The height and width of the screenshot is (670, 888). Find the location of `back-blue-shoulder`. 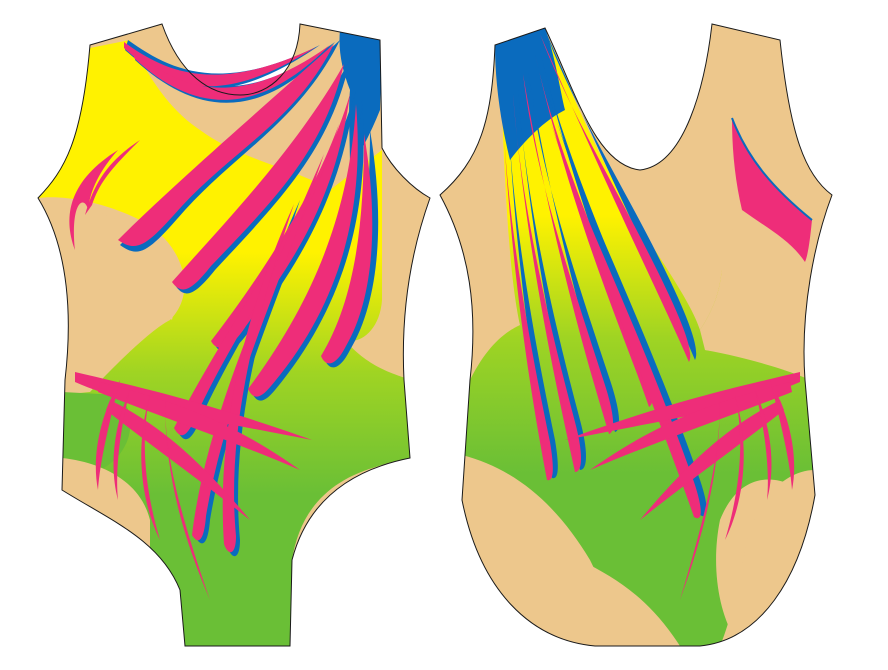

back-blue-shoulder is located at coordinates (530, 94).